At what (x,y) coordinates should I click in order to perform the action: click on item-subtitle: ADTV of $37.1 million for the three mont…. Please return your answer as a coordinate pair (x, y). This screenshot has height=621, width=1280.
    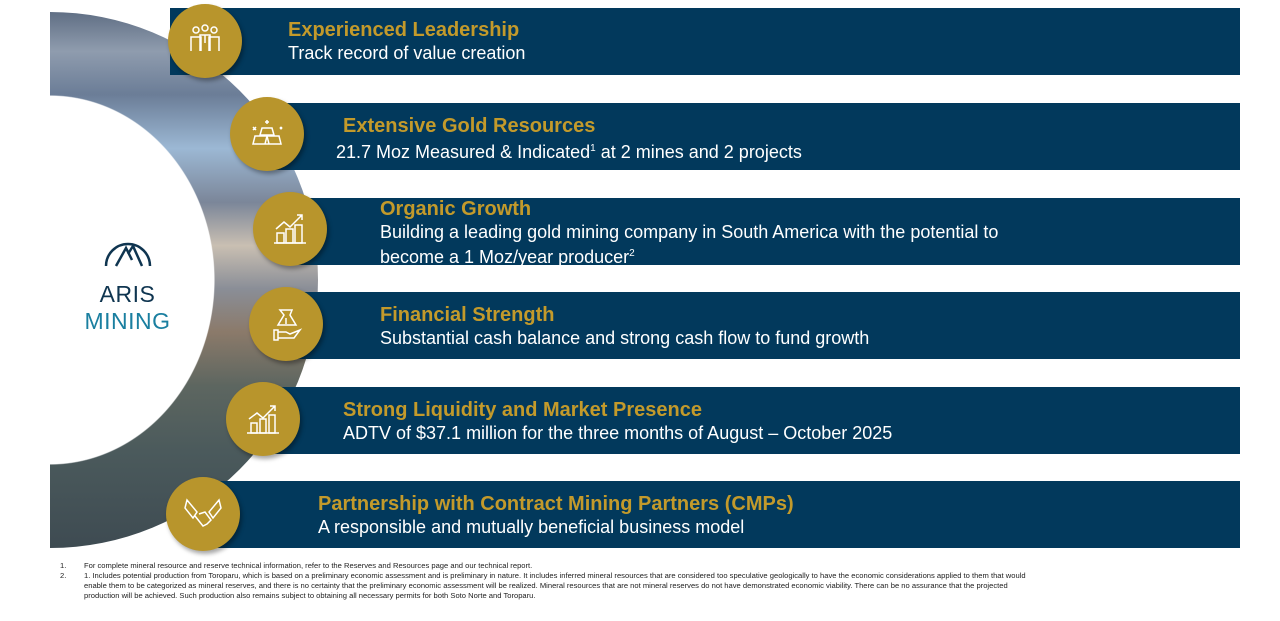
    Looking at the image, I should click on (618, 433).